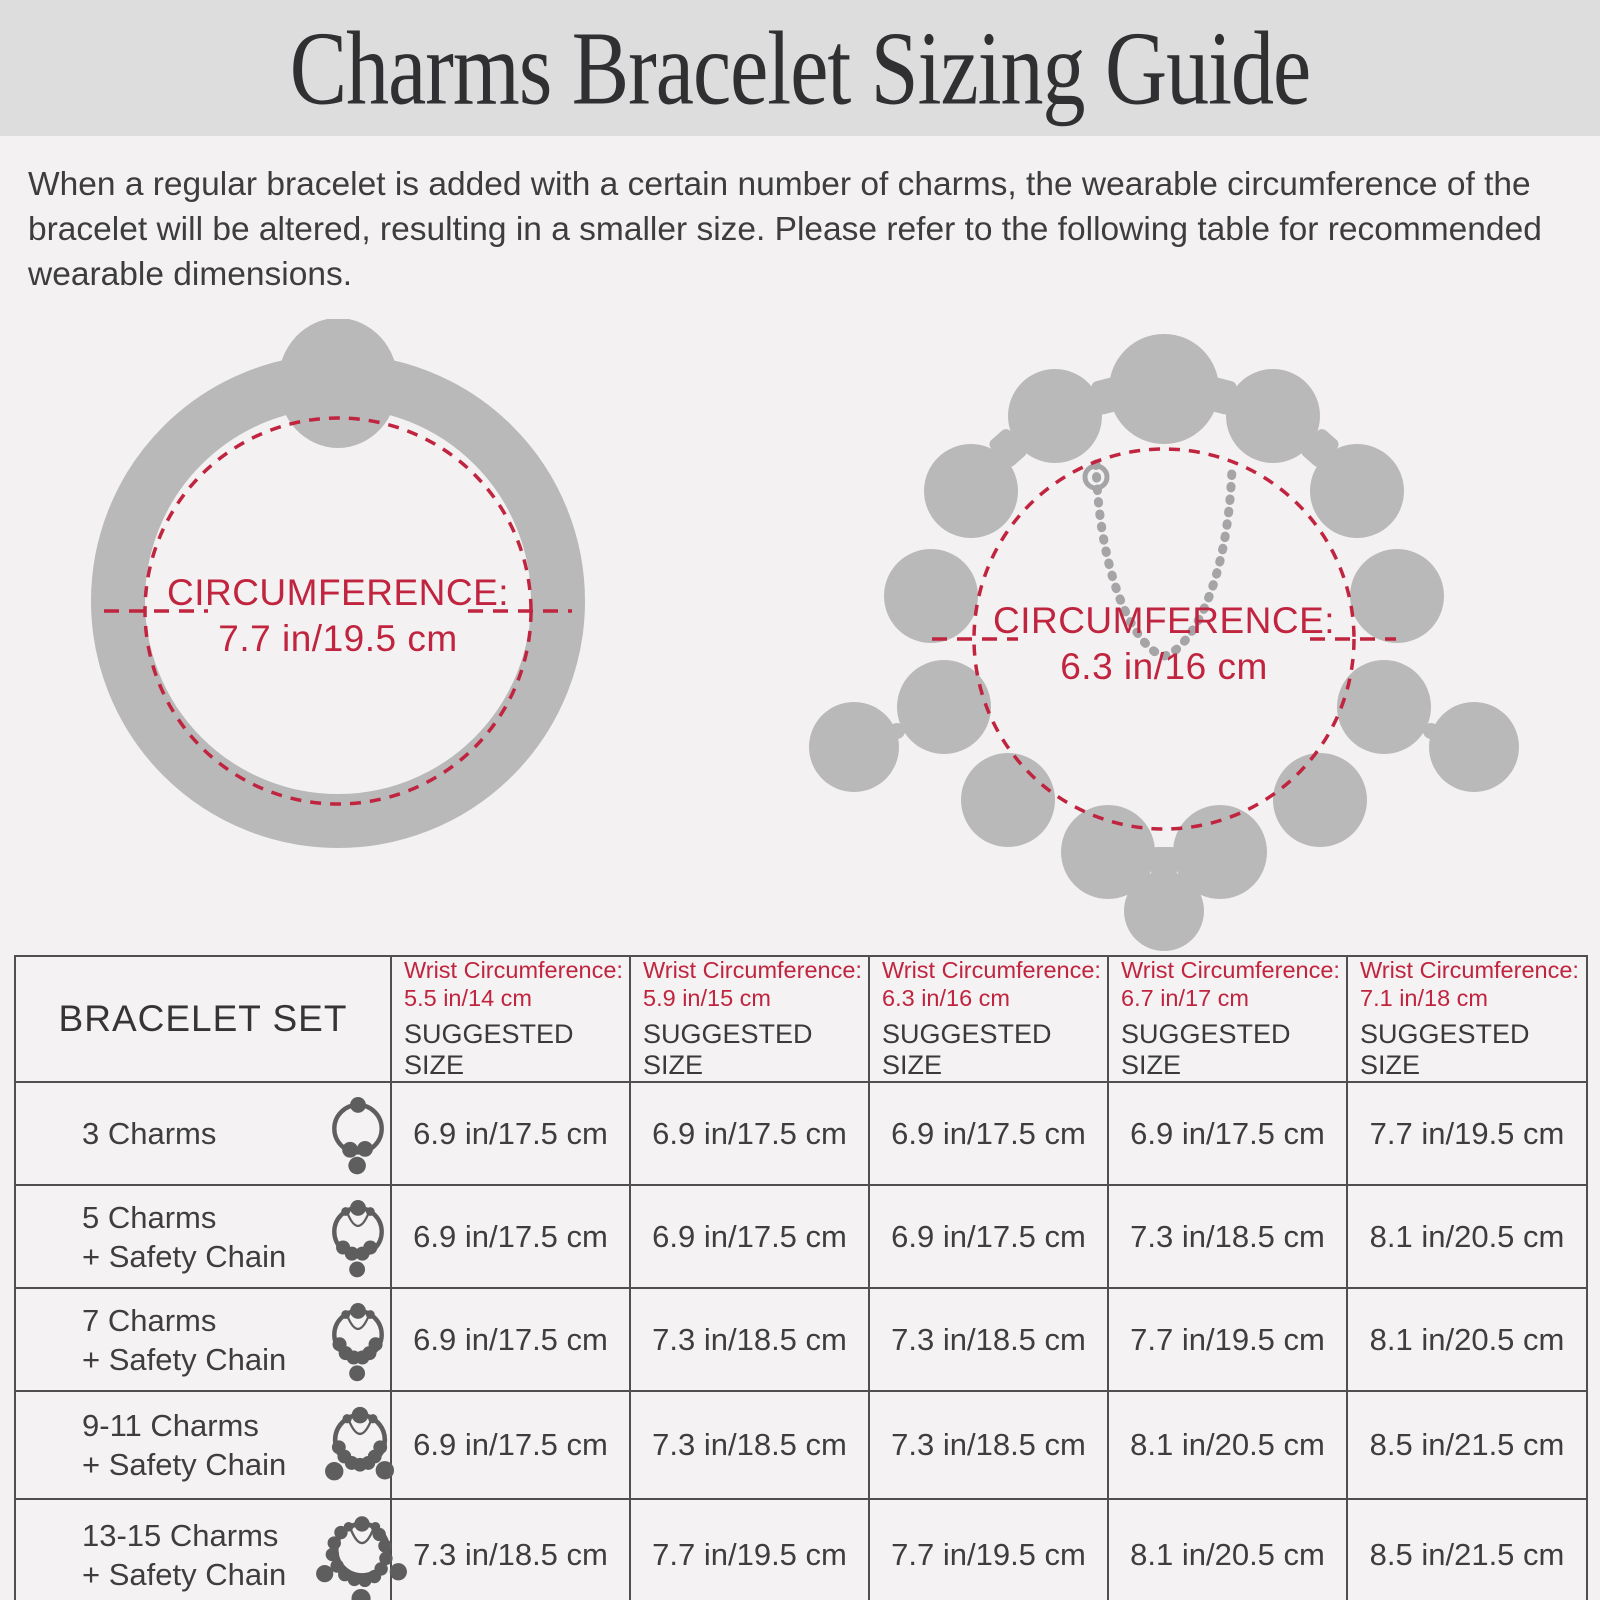  I want to click on bracelet-13-15-charms-safety-chain-icon, so click(369, 1550).